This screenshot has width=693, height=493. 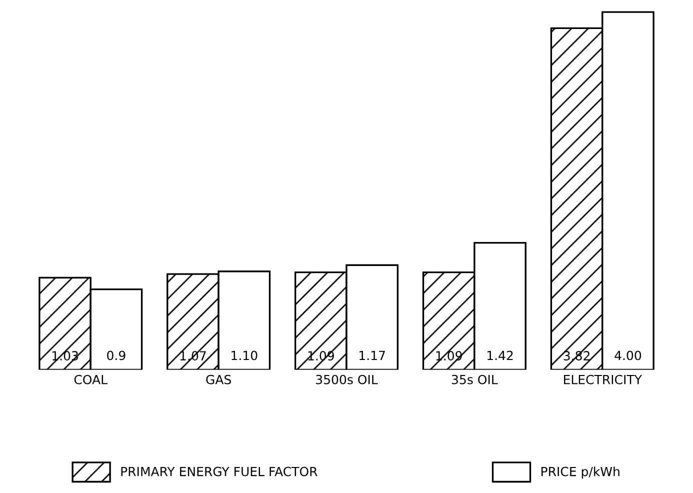 I want to click on data-label: 1.17, so click(x=372, y=355).